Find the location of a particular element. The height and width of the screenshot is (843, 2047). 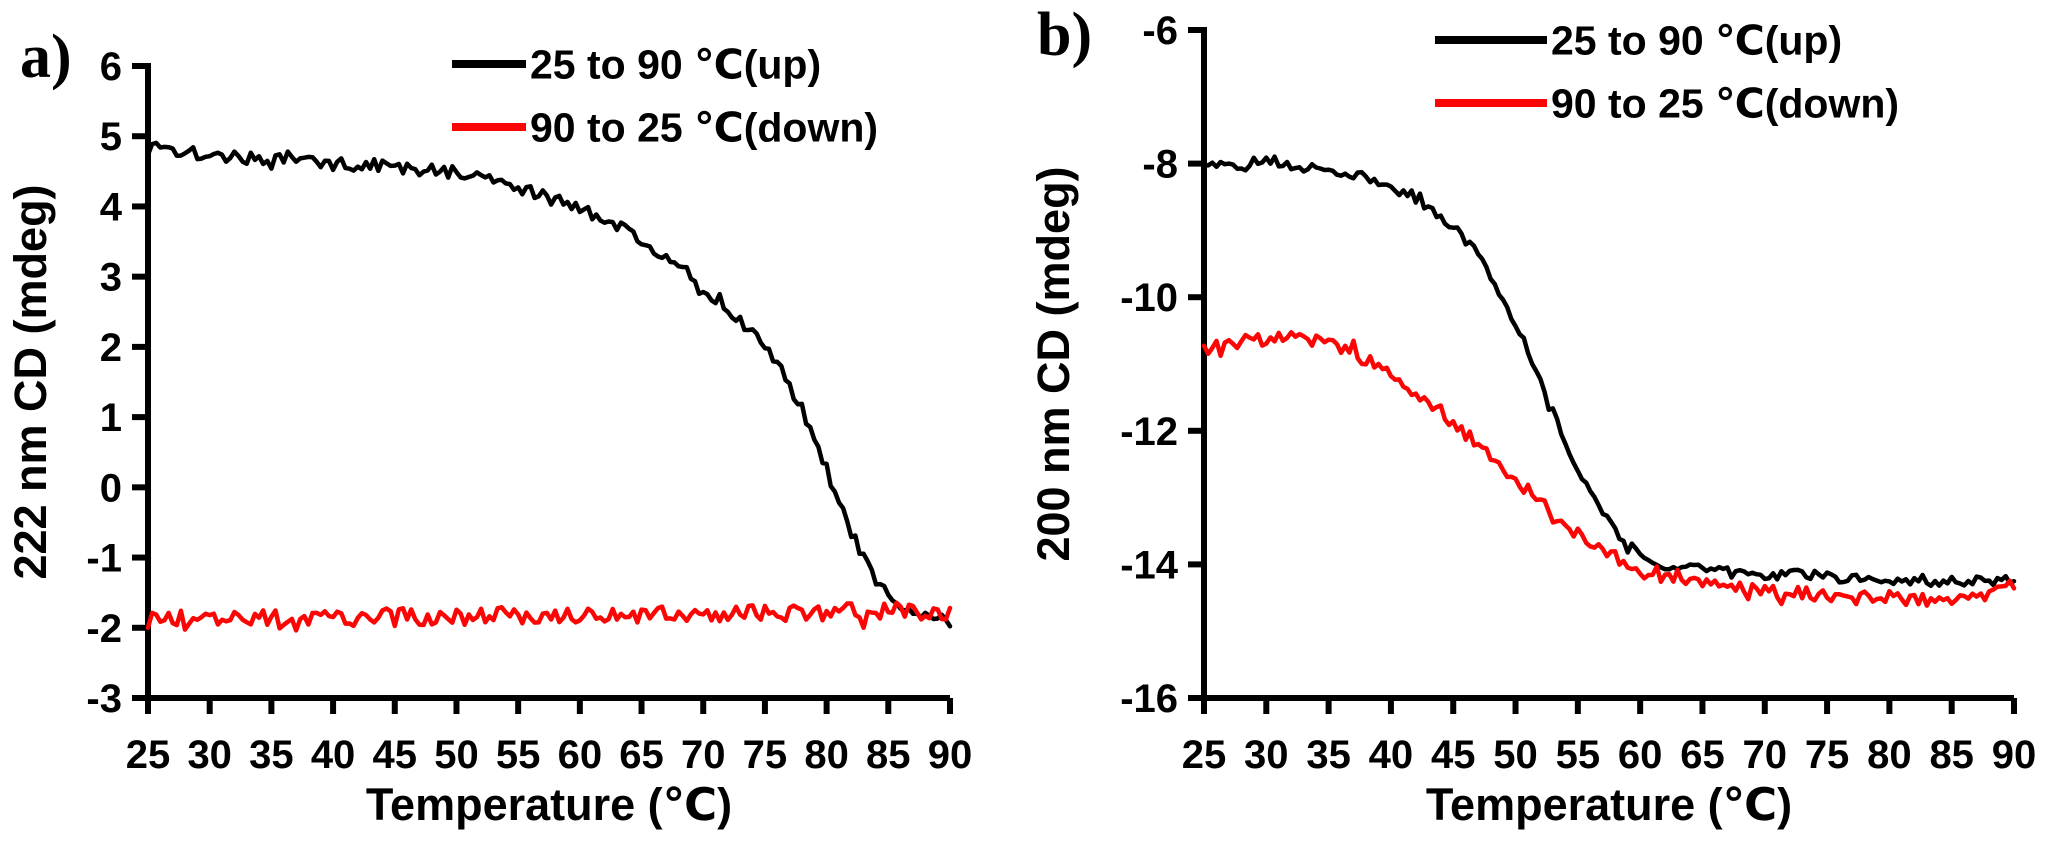

panel-b-label: b) is located at coordinates (1065, 35).